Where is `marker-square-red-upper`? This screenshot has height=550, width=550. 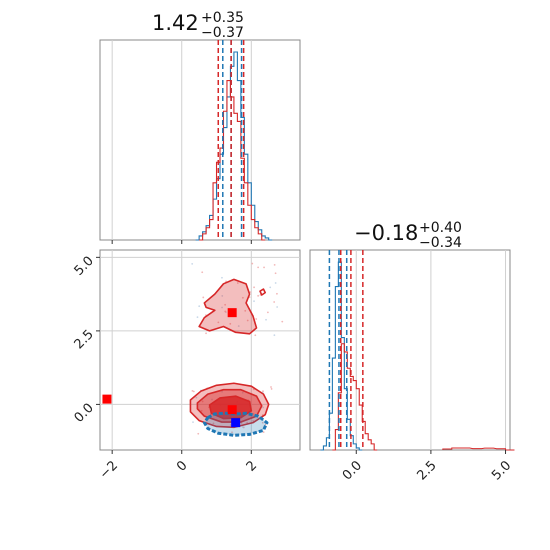
marker-square-red-upper is located at coordinates (232, 313).